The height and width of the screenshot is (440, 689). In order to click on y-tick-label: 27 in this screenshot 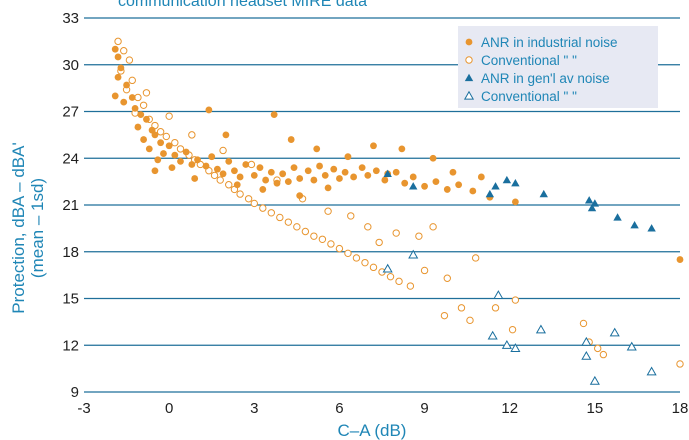, I will do `click(70, 112)`.